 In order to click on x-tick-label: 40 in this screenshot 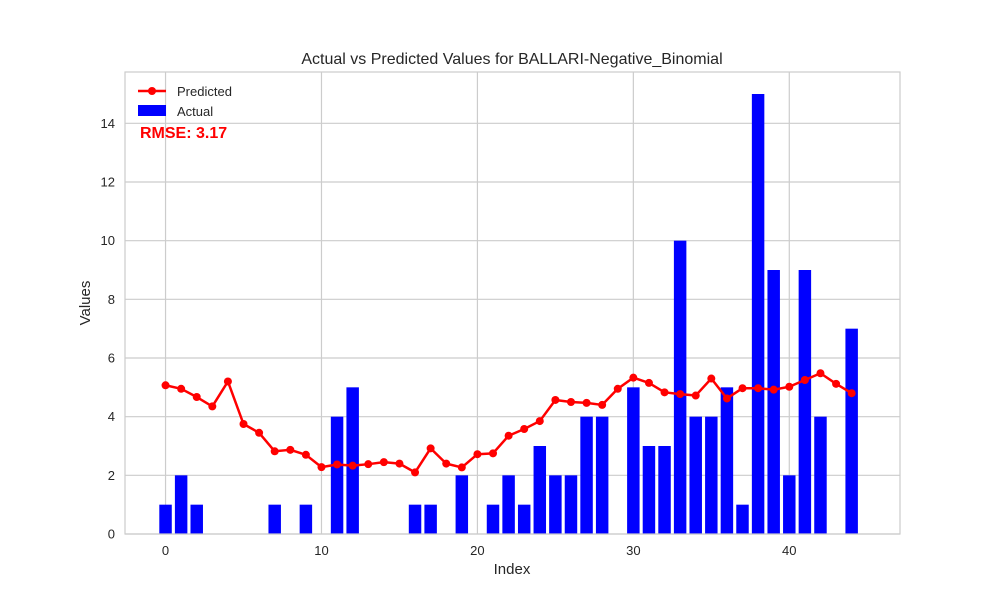, I will do `click(789, 550)`.